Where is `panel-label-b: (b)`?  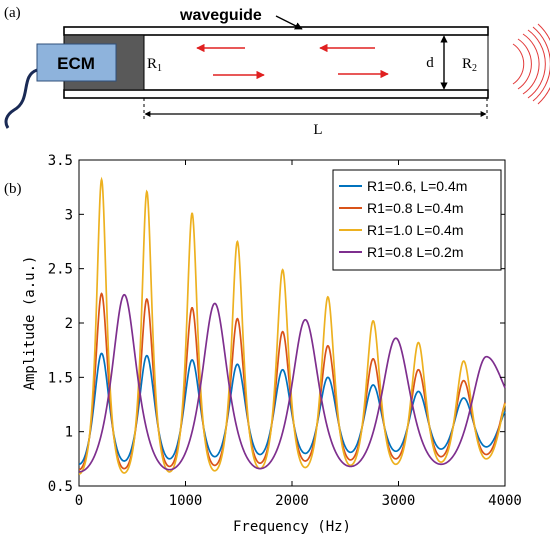
panel-label-b: (b) is located at coordinates (13, 189).